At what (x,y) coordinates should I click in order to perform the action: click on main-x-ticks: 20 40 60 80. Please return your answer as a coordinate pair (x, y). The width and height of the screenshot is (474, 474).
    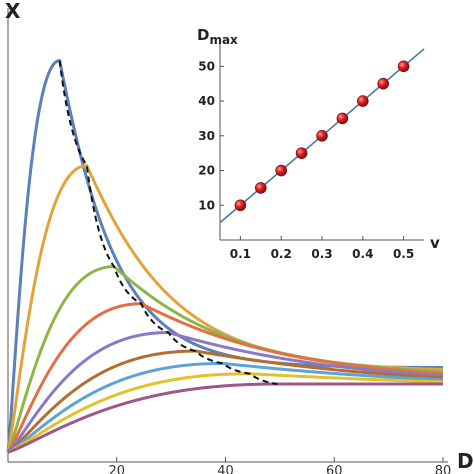
    Looking at the image, I should click on (279, 465).